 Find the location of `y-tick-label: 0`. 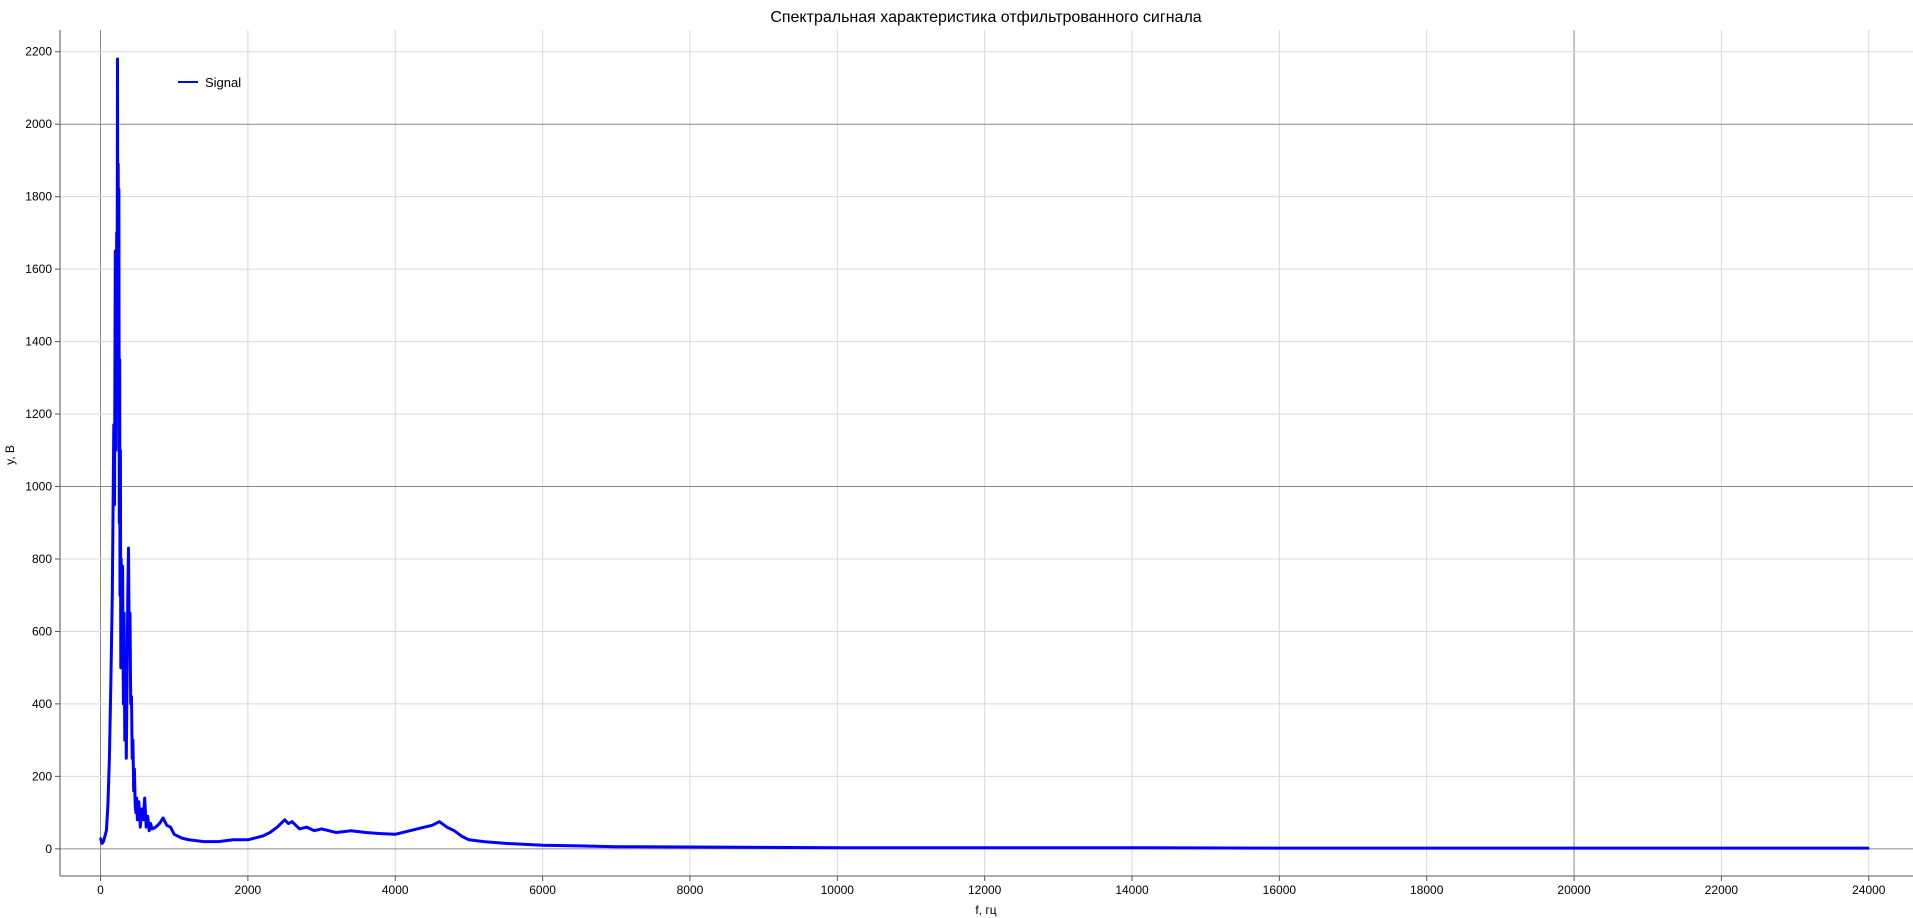

y-tick-label: 0 is located at coordinates (48, 849).